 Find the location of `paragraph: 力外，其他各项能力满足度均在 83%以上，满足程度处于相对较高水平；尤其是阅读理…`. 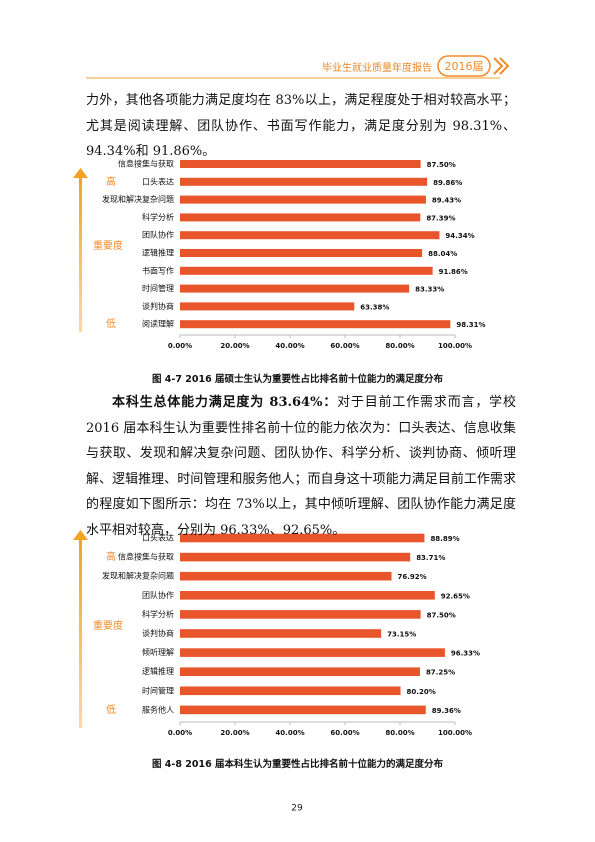

paragraph: 力外，其他各项能力满足度均在 83%以上，满足程度处于相对较高水平；尤其是阅读理… is located at coordinates (301, 126).